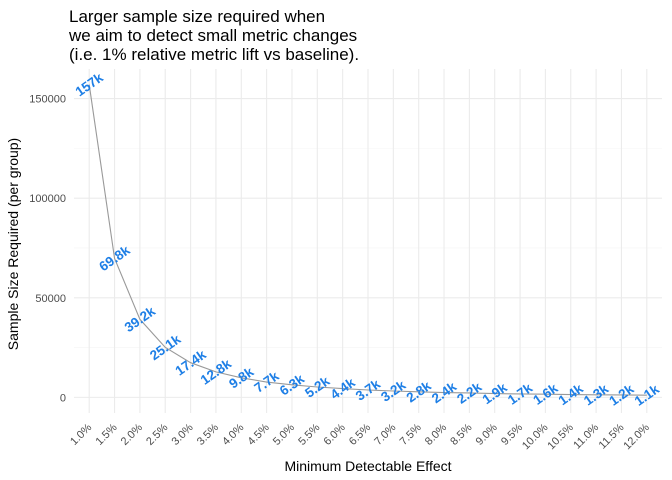  Describe the element at coordinates (132, 434) in the screenshot. I see `x-tick-label: 2.0%` at that location.